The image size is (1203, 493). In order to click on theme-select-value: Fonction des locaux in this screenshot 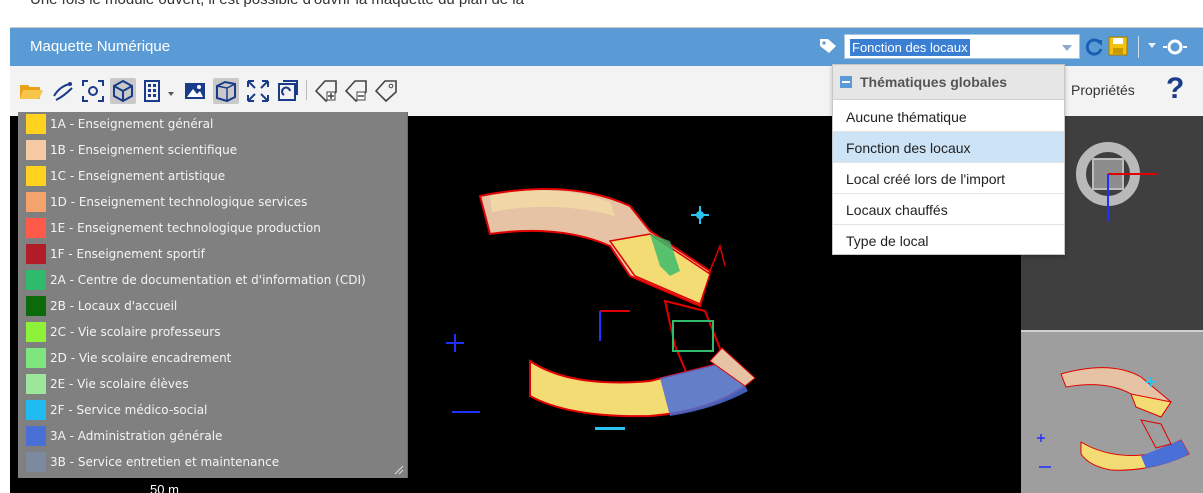, I will do `click(910, 47)`.